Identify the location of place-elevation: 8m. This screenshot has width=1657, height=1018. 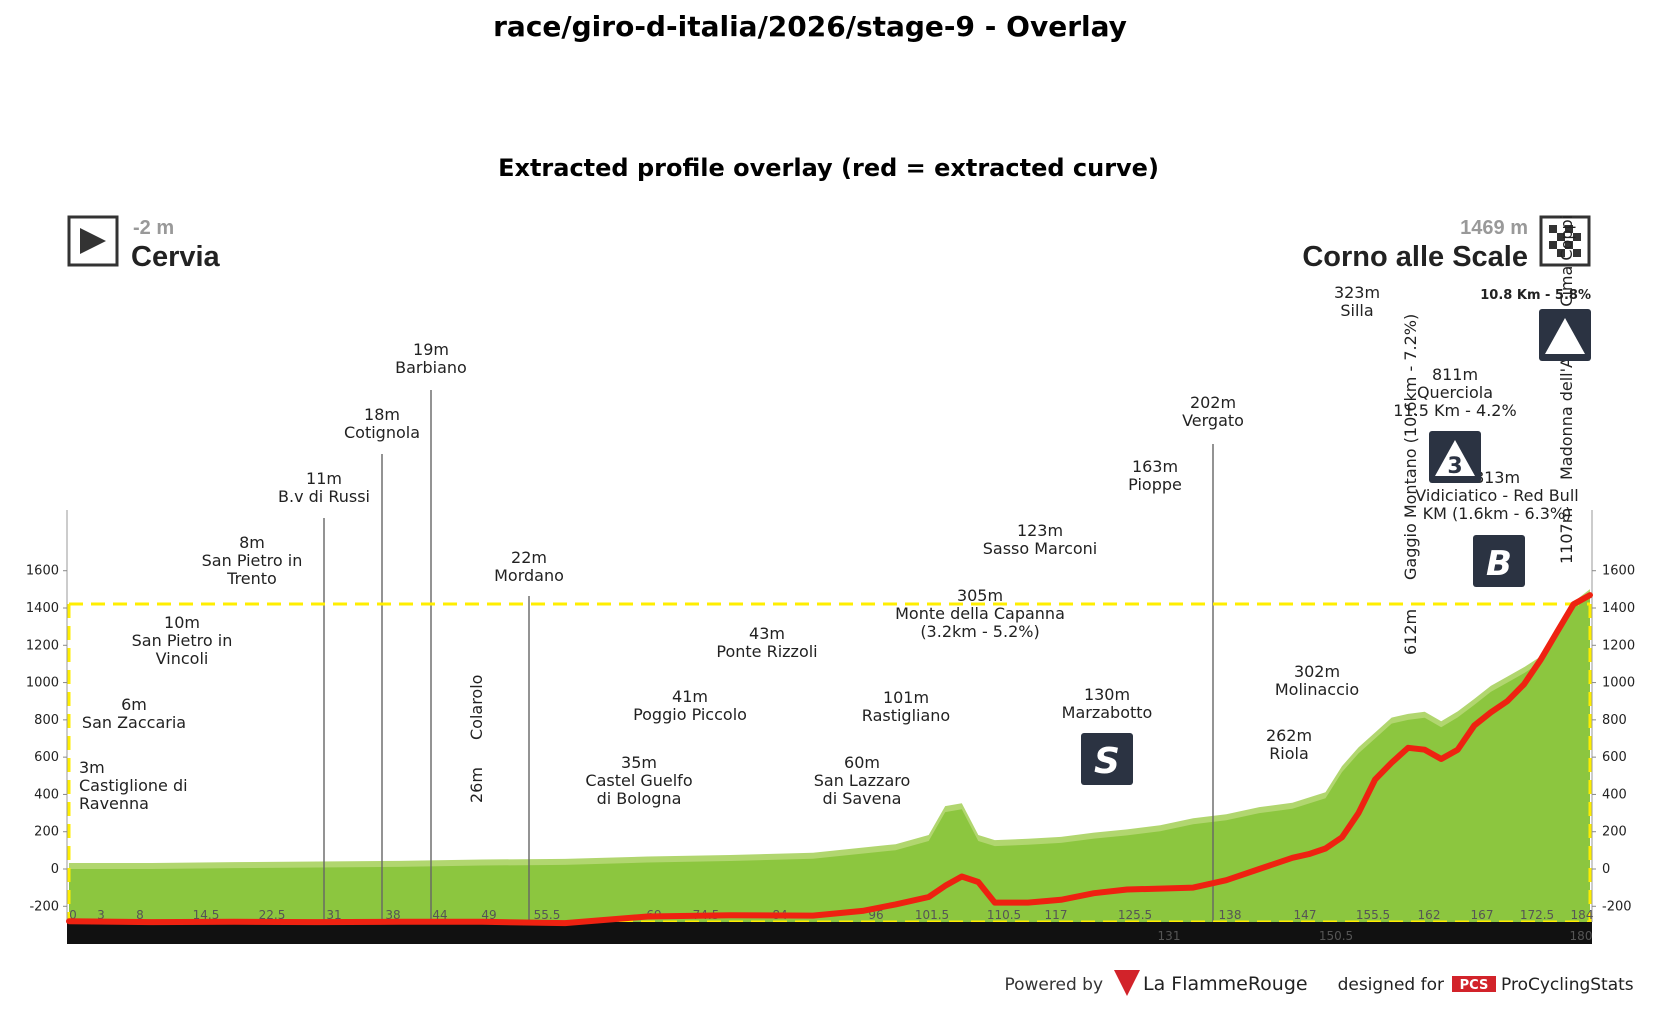
(252, 542).